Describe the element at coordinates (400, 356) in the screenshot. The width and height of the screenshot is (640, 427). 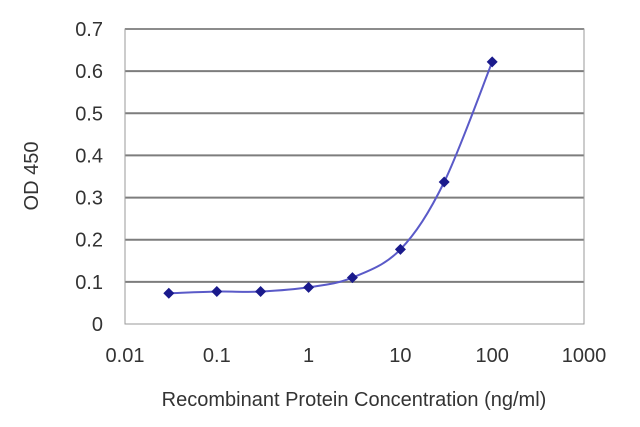
I see `x-tick-label: 10` at that location.